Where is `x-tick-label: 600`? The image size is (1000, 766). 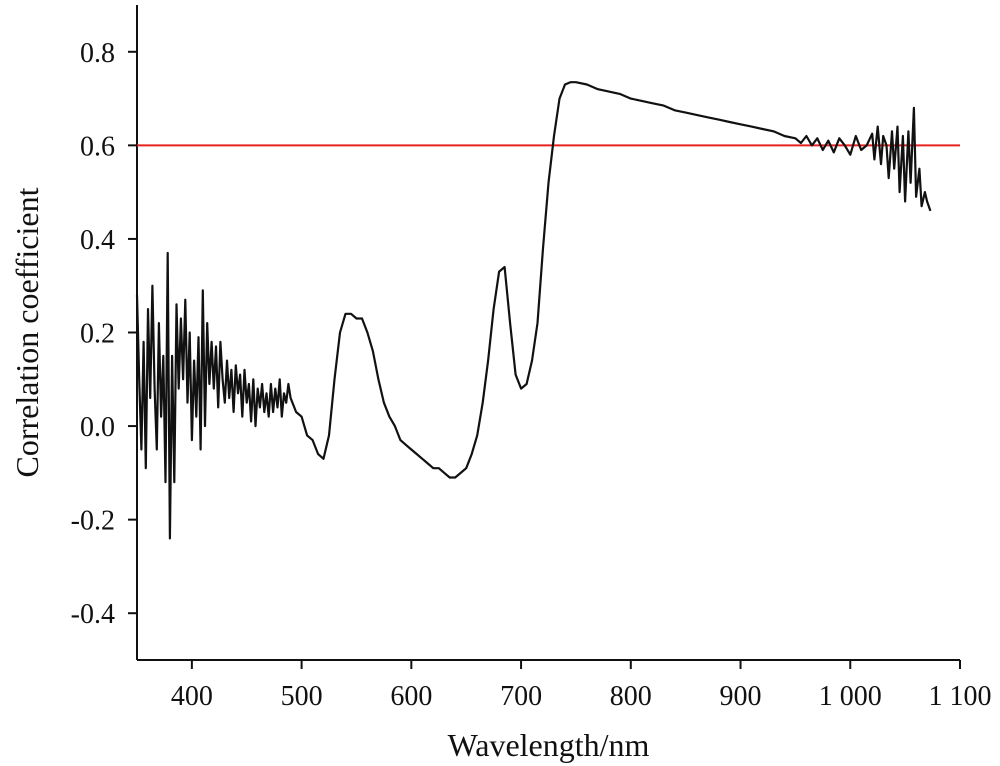
x-tick-label: 600 is located at coordinates (411, 696).